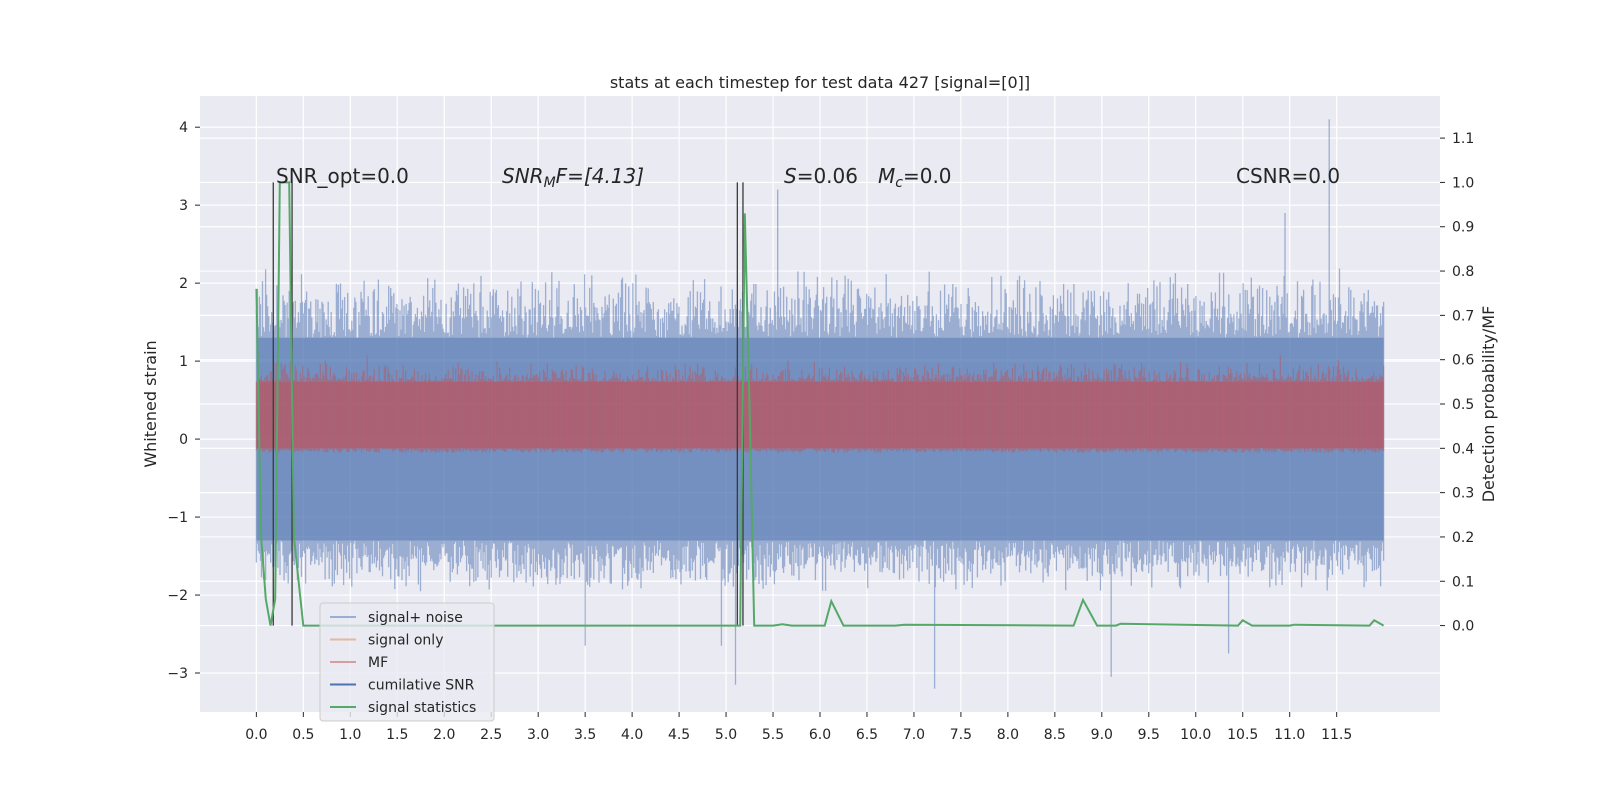  I want to click on annotation-csnr: CSNR=0.0, so click(1288, 176).